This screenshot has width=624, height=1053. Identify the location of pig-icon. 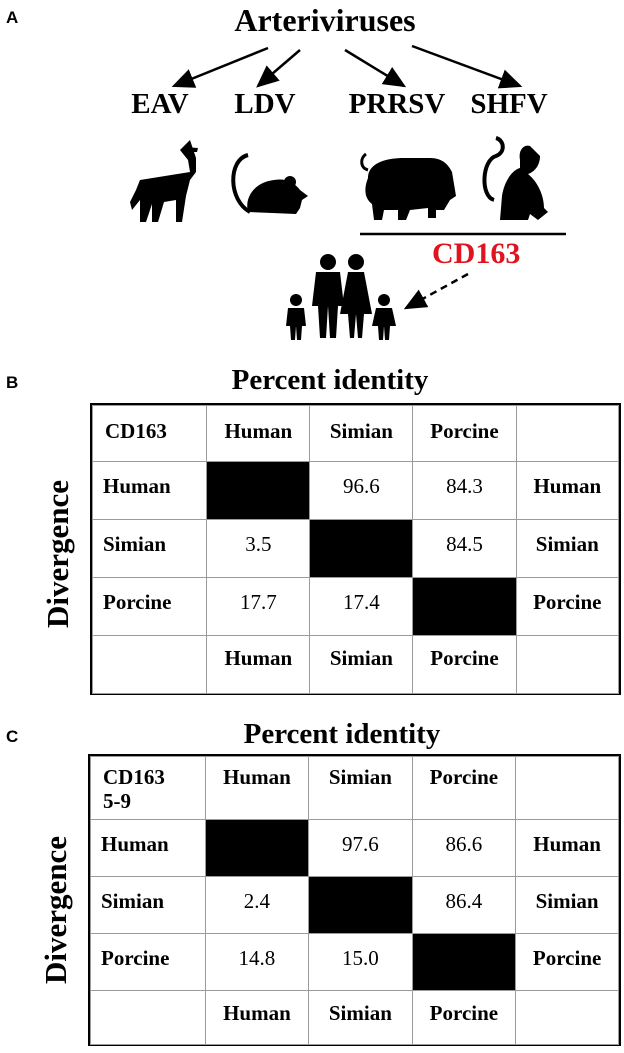
(408, 186).